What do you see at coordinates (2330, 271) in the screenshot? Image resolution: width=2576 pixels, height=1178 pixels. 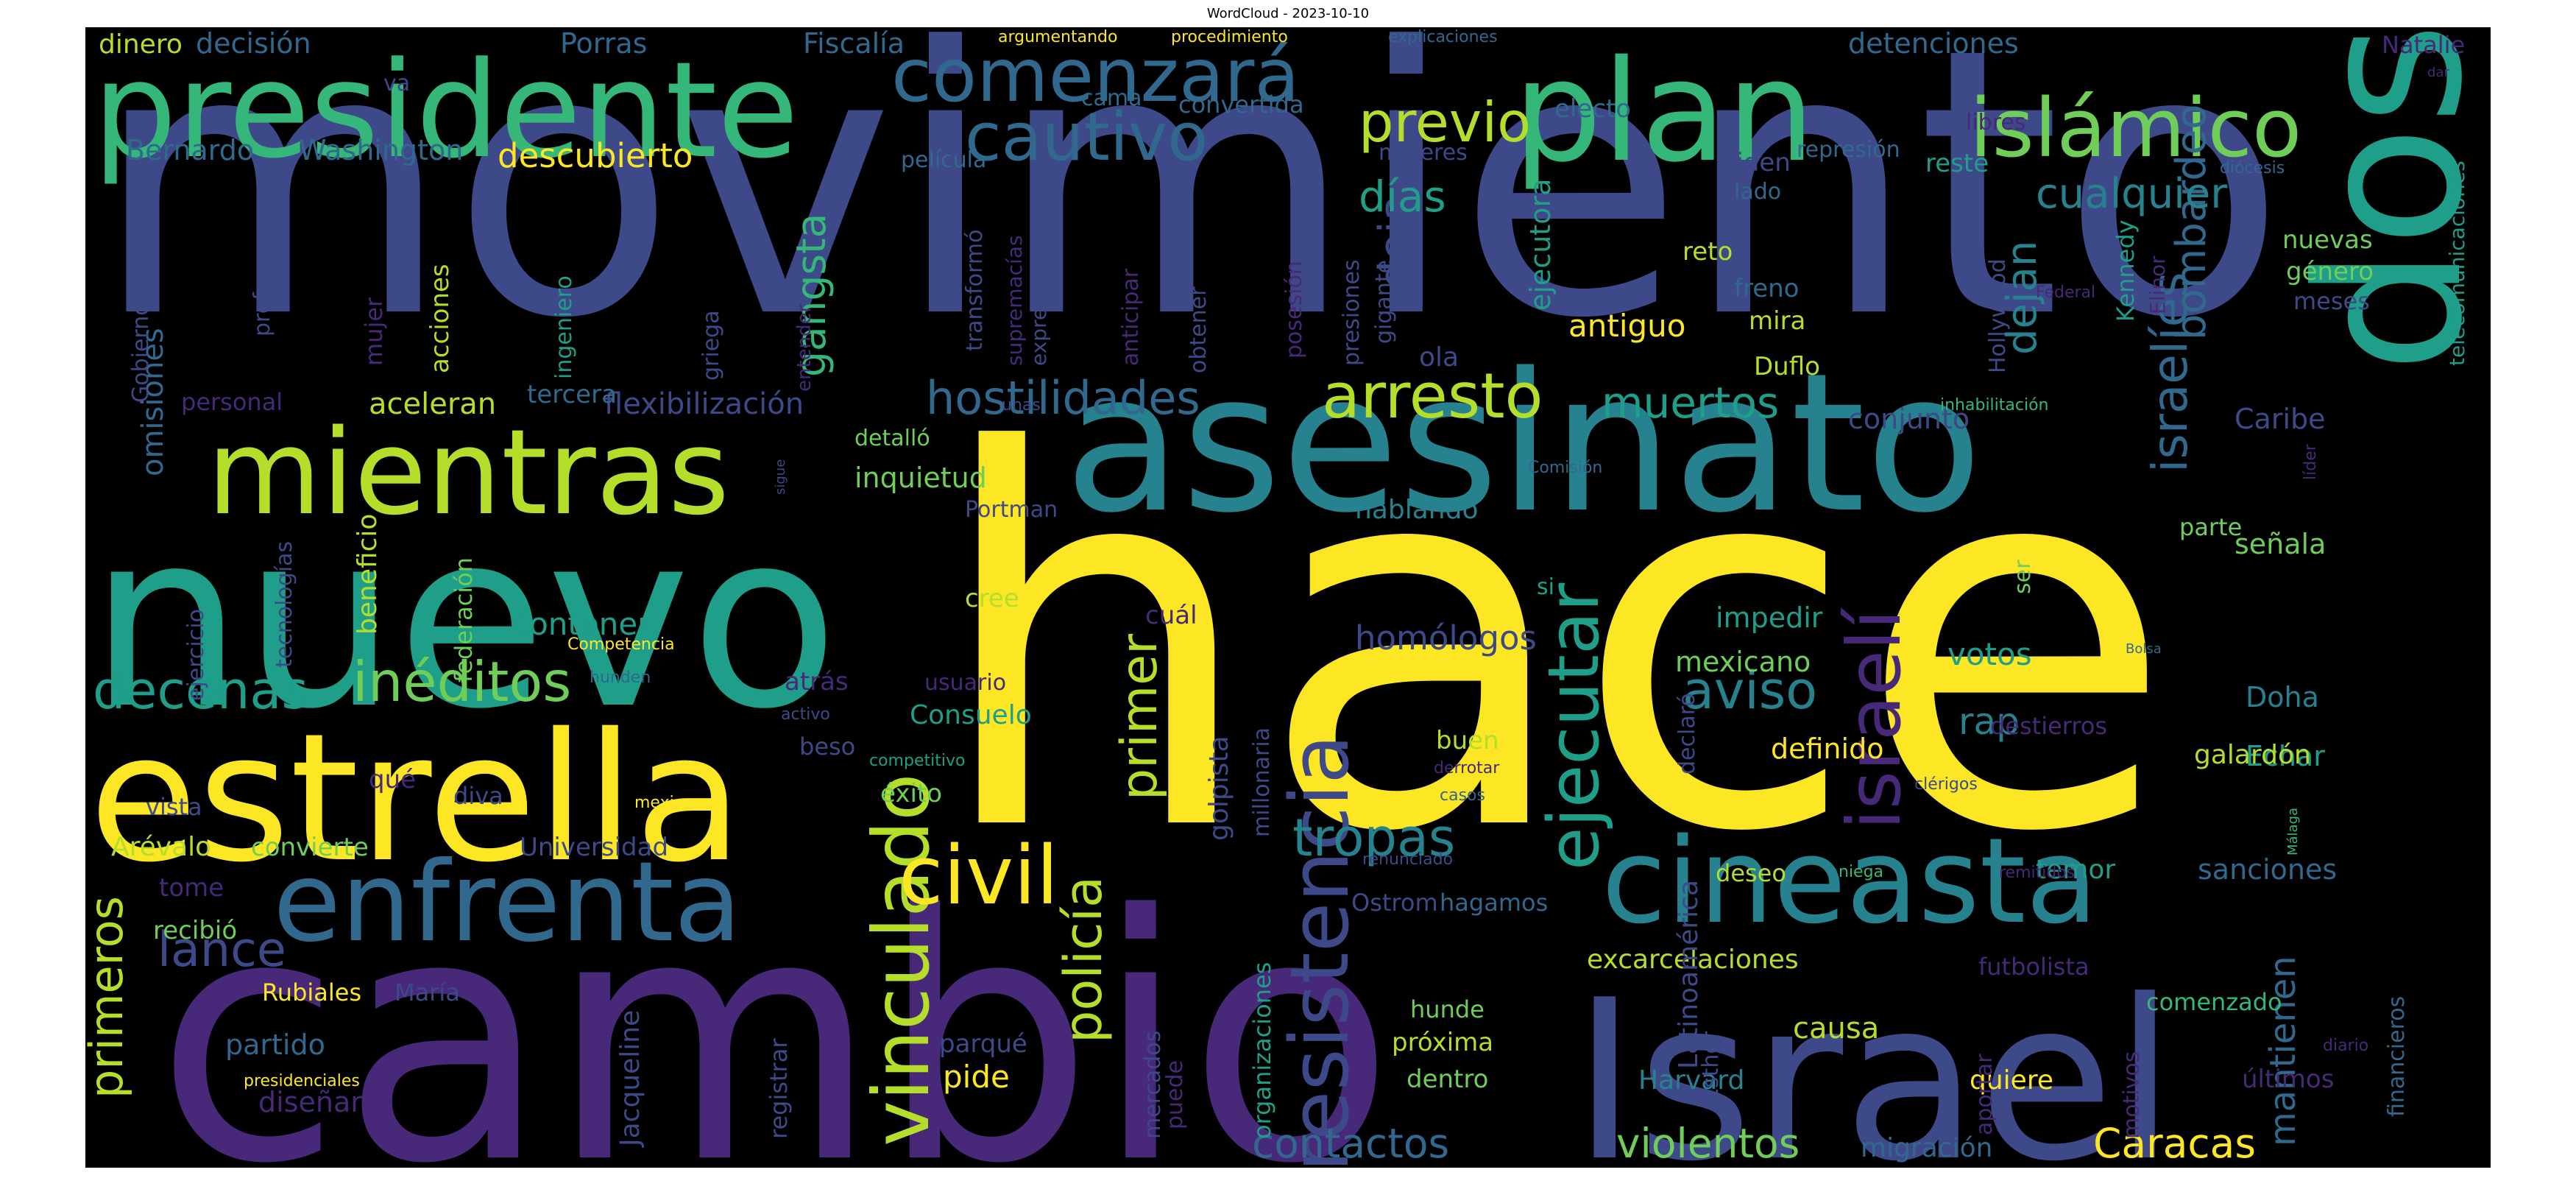 I see `word-152: género` at bounding box center [2330, 271].